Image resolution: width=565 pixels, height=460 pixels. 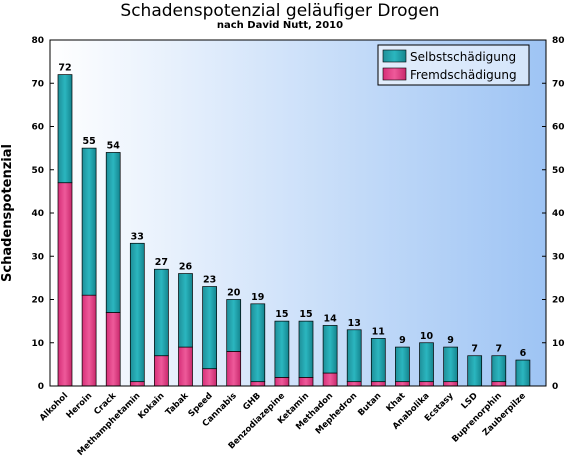 What do you see at coordinates (64, 68) in the screenshot?
I see `data-label-total: 72` at bounding box center [64, 68].